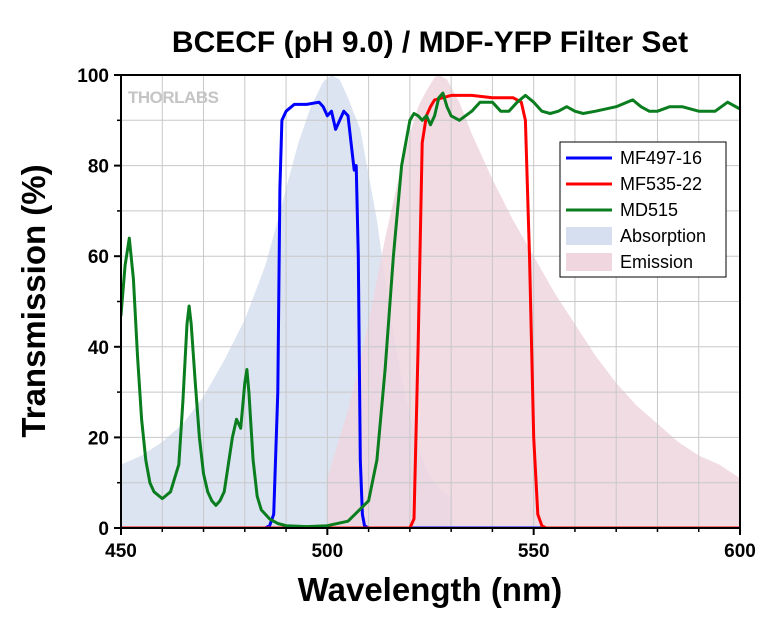 The image size is (780, 630). I want to click on chart-title: BCECF (pH 9.0) / MDF-YFP Filter Set, so click(430, 42).